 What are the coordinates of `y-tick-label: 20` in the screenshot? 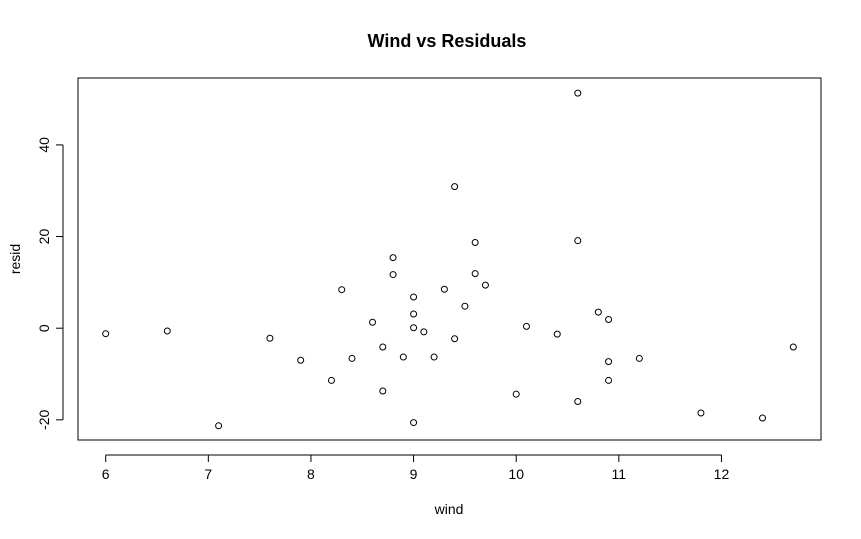 It's located at (44, 237).